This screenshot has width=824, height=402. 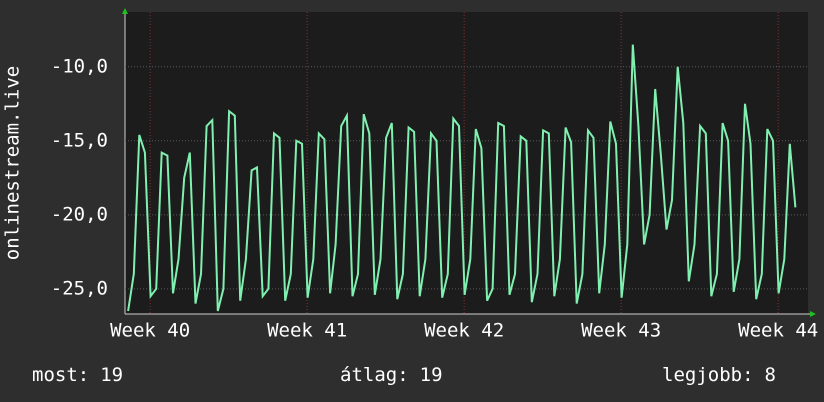 What do you see at coordinates (464, 331) in the screenshot?
I see `x-tick-label: Week 42` at bounding box center [464, 331].